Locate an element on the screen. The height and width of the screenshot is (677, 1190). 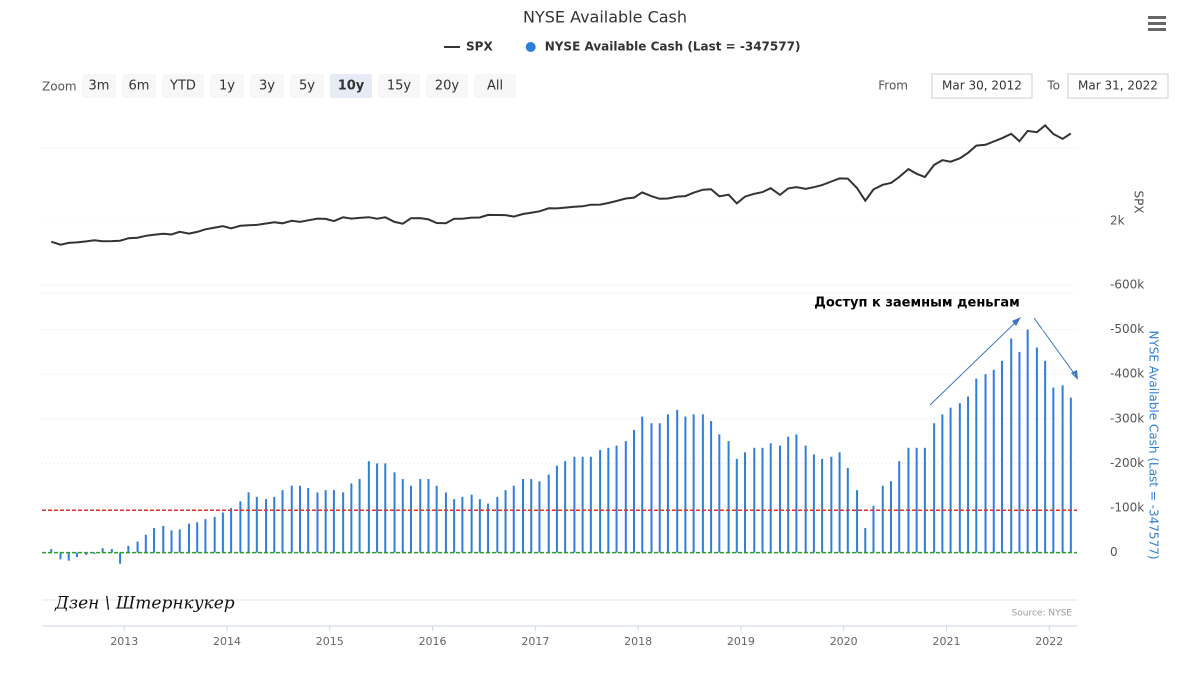
zoom-button-label: 15y is located at coordinates (399, 86).